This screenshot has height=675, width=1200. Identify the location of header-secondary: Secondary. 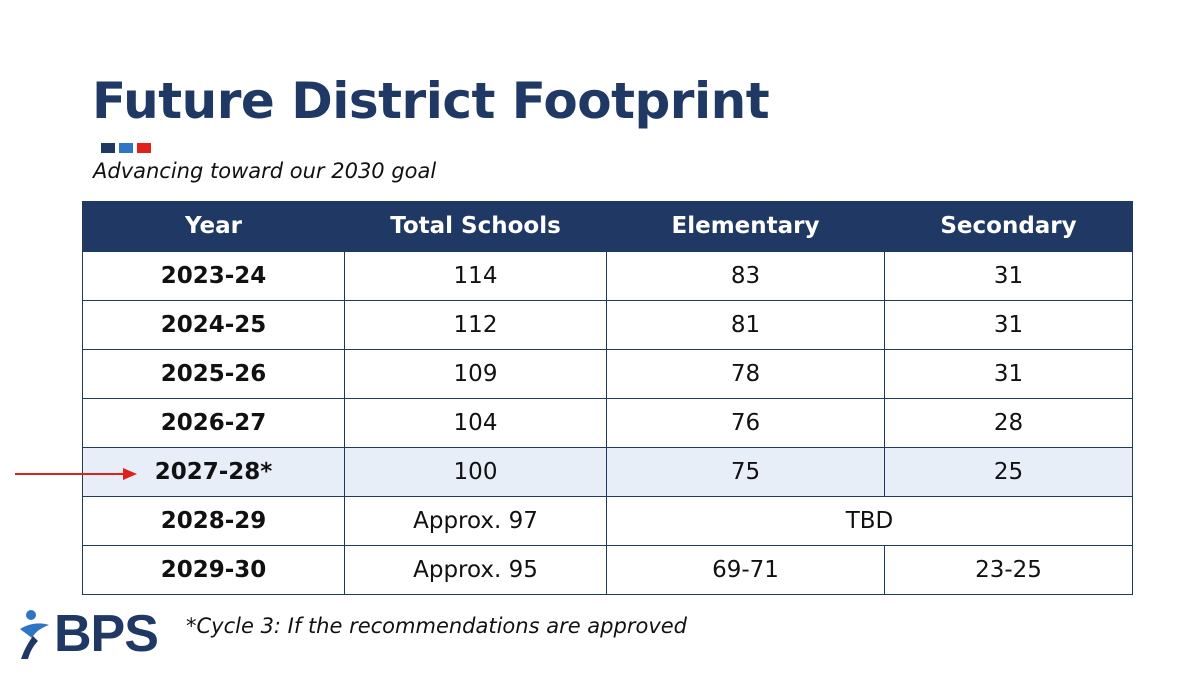
(1008, 226).